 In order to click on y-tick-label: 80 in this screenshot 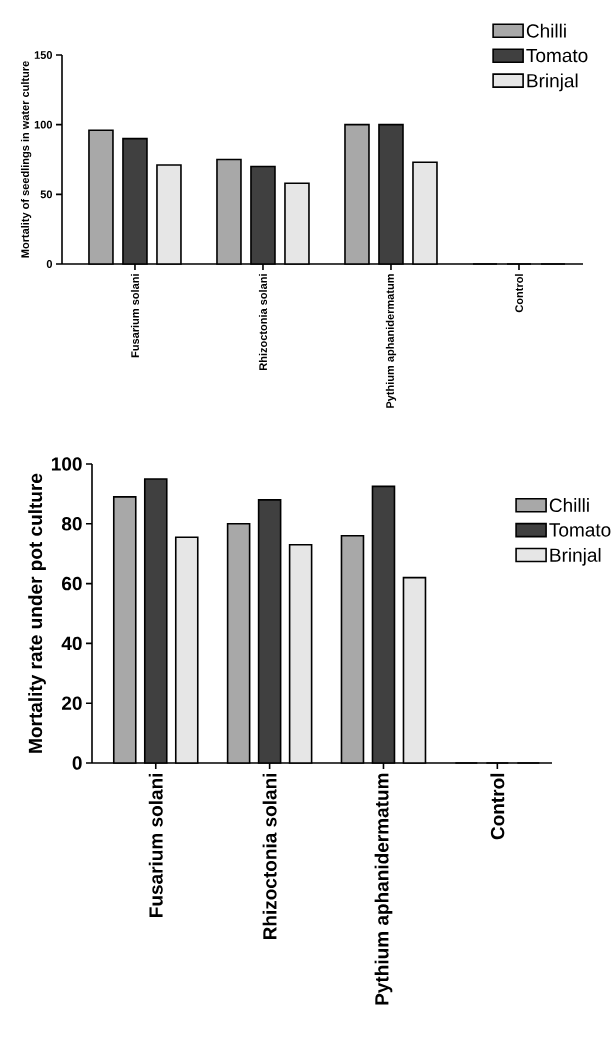, I will do `click(71, 524)`.